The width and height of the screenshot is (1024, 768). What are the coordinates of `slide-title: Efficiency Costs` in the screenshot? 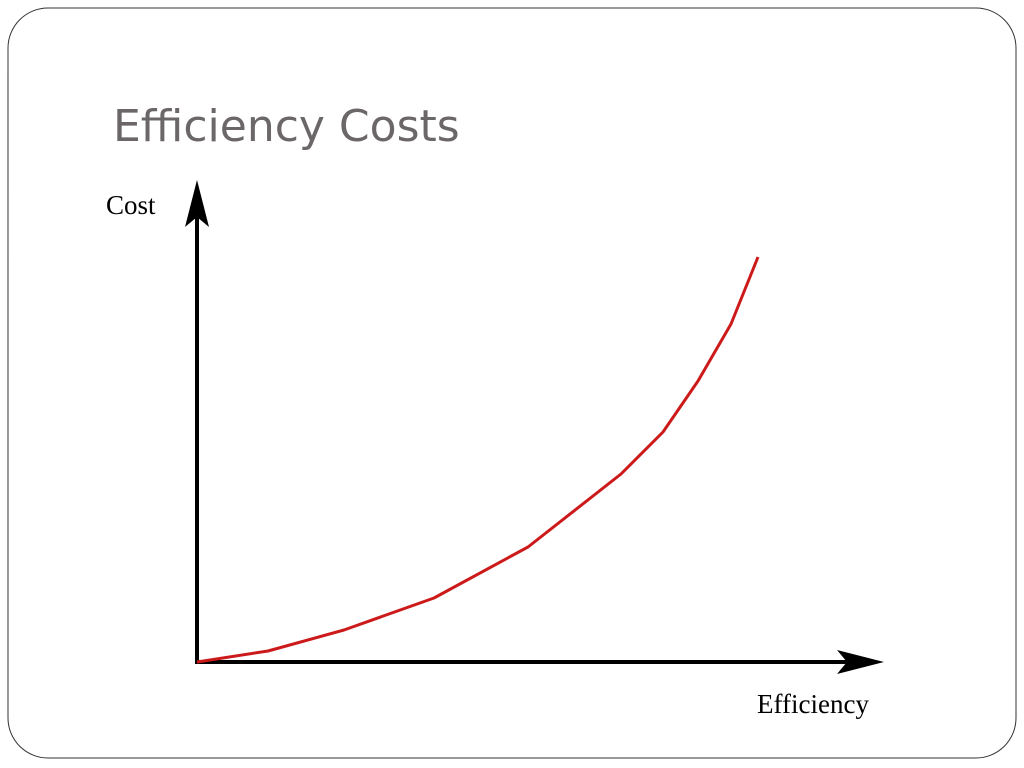 It's located at (286, 126).